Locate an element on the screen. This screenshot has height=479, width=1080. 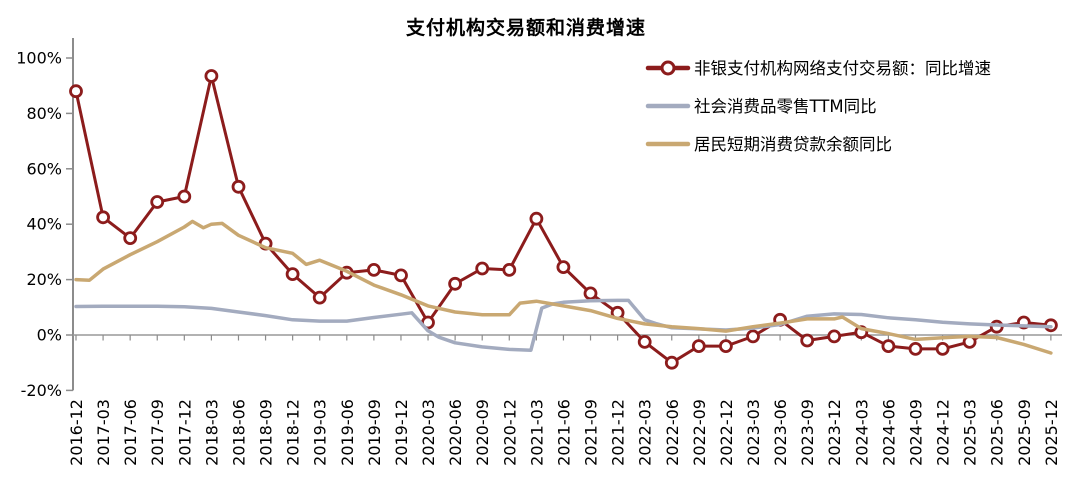
x-tick-label: 2024-12 is located at coordinates (943, 432).